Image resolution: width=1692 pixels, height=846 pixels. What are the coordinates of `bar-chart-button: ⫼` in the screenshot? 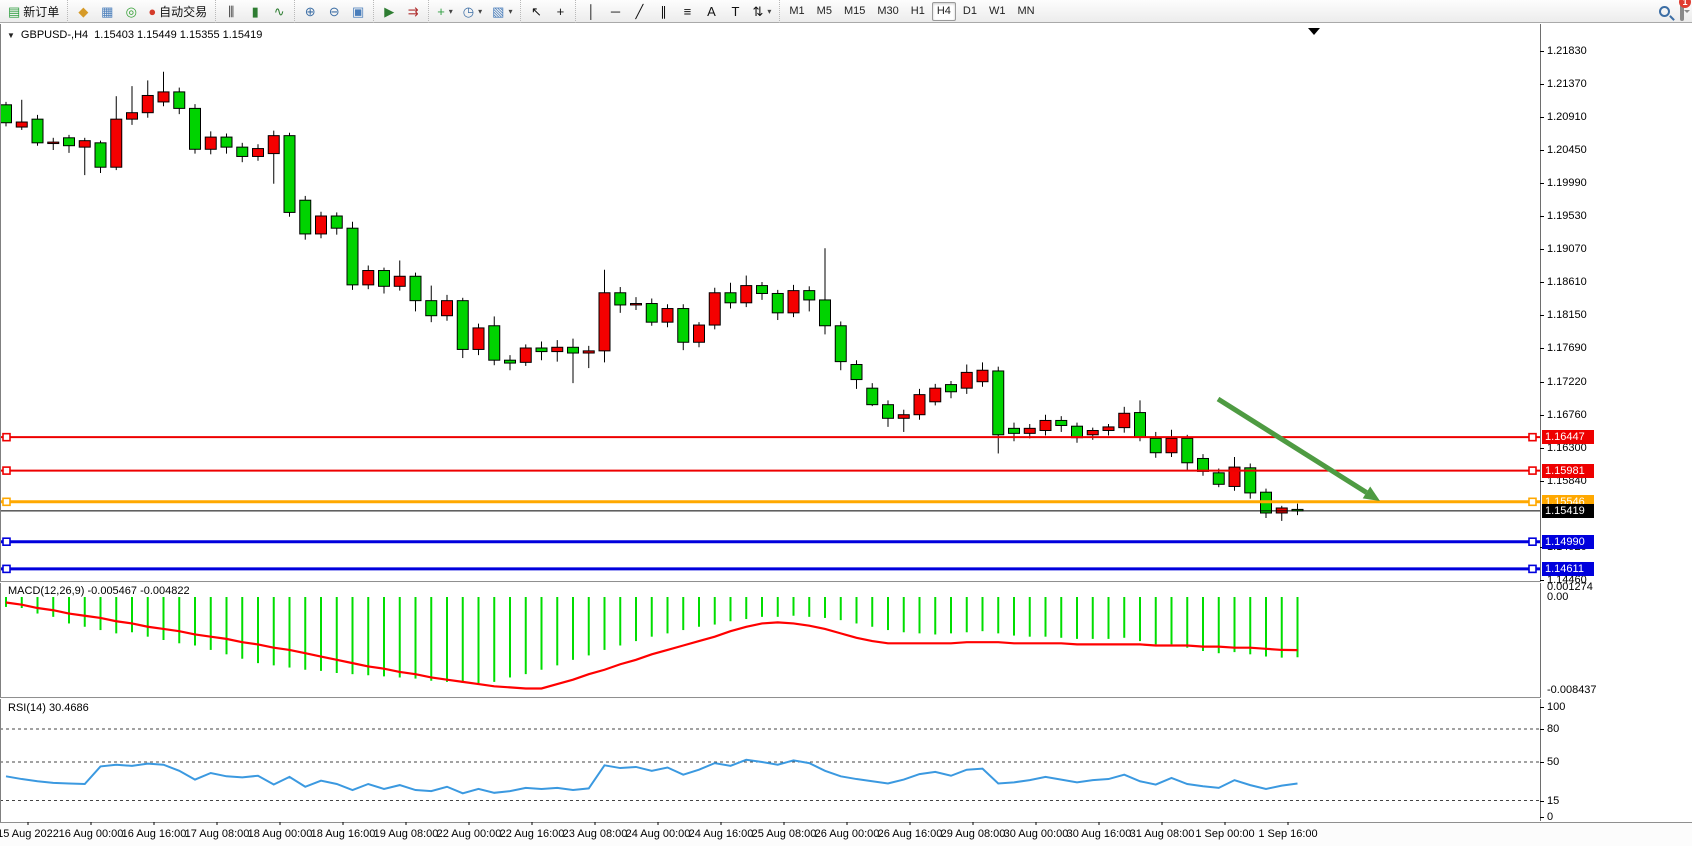 It's located at (231, 11).